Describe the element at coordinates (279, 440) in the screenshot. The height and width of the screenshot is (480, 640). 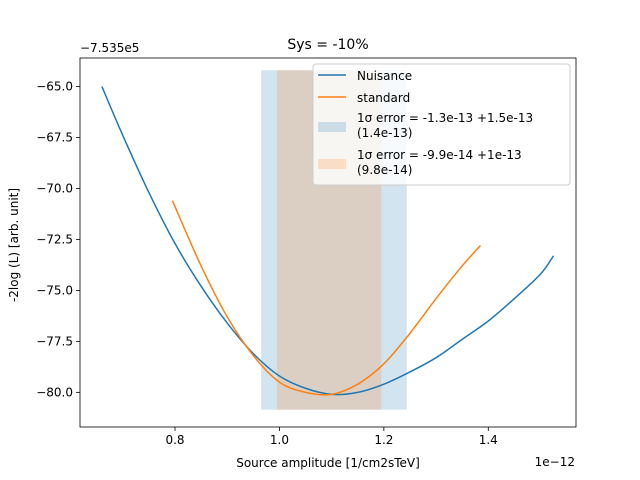
I see `x-tick-label: 1.0` at that location.